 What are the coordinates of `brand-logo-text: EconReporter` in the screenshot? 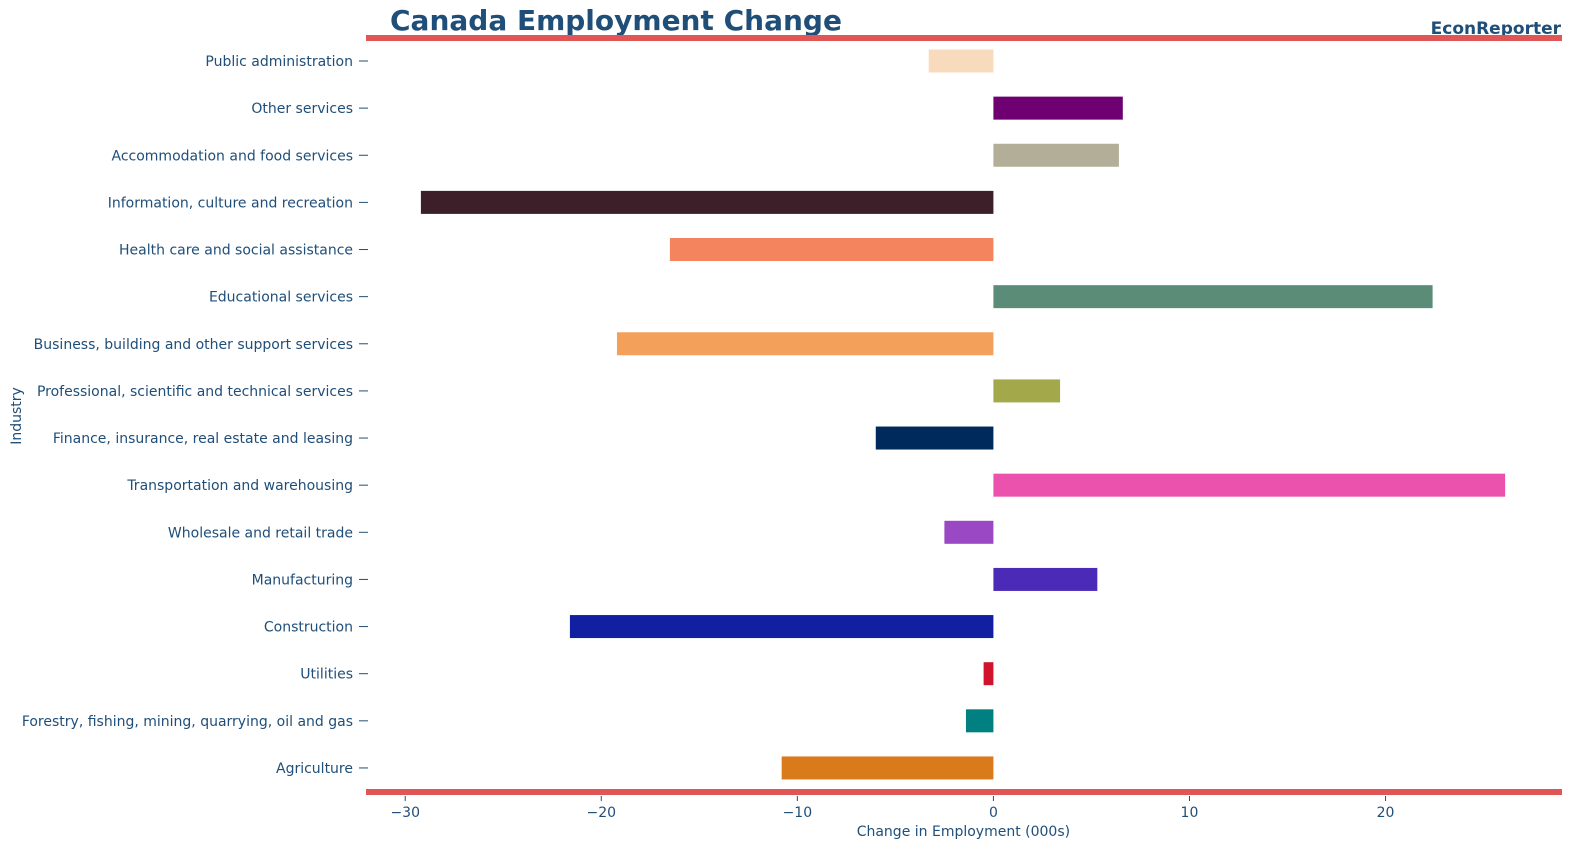 It's located at (1495, 29).